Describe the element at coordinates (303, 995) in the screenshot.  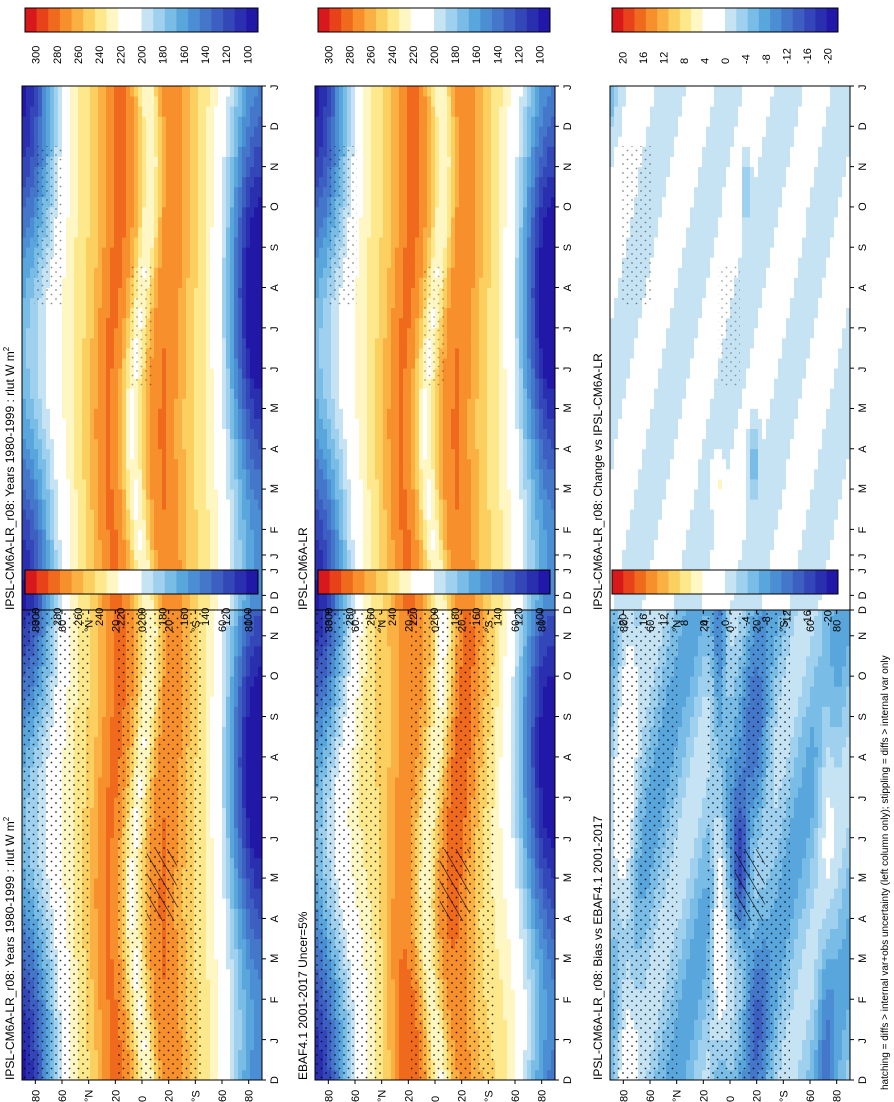
I see `panel-2-title: EBAF4.1 2001-2017 Uncer=5%` at that location.